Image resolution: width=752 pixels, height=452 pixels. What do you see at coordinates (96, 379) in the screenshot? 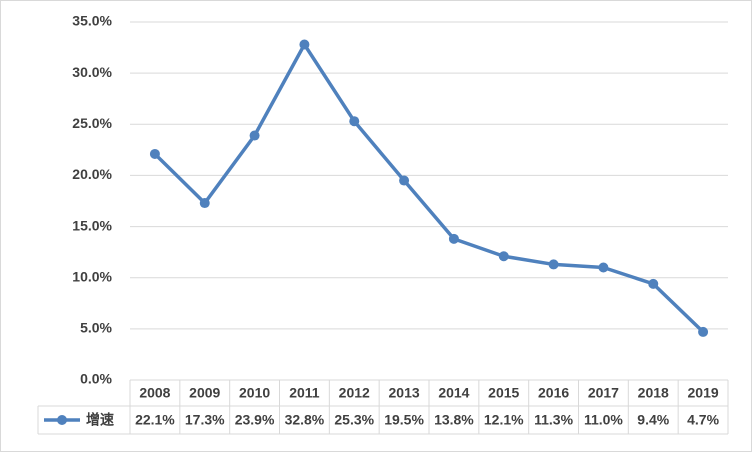
I see `y-tick-label: 0.0%` at bounding box center [96, 379].